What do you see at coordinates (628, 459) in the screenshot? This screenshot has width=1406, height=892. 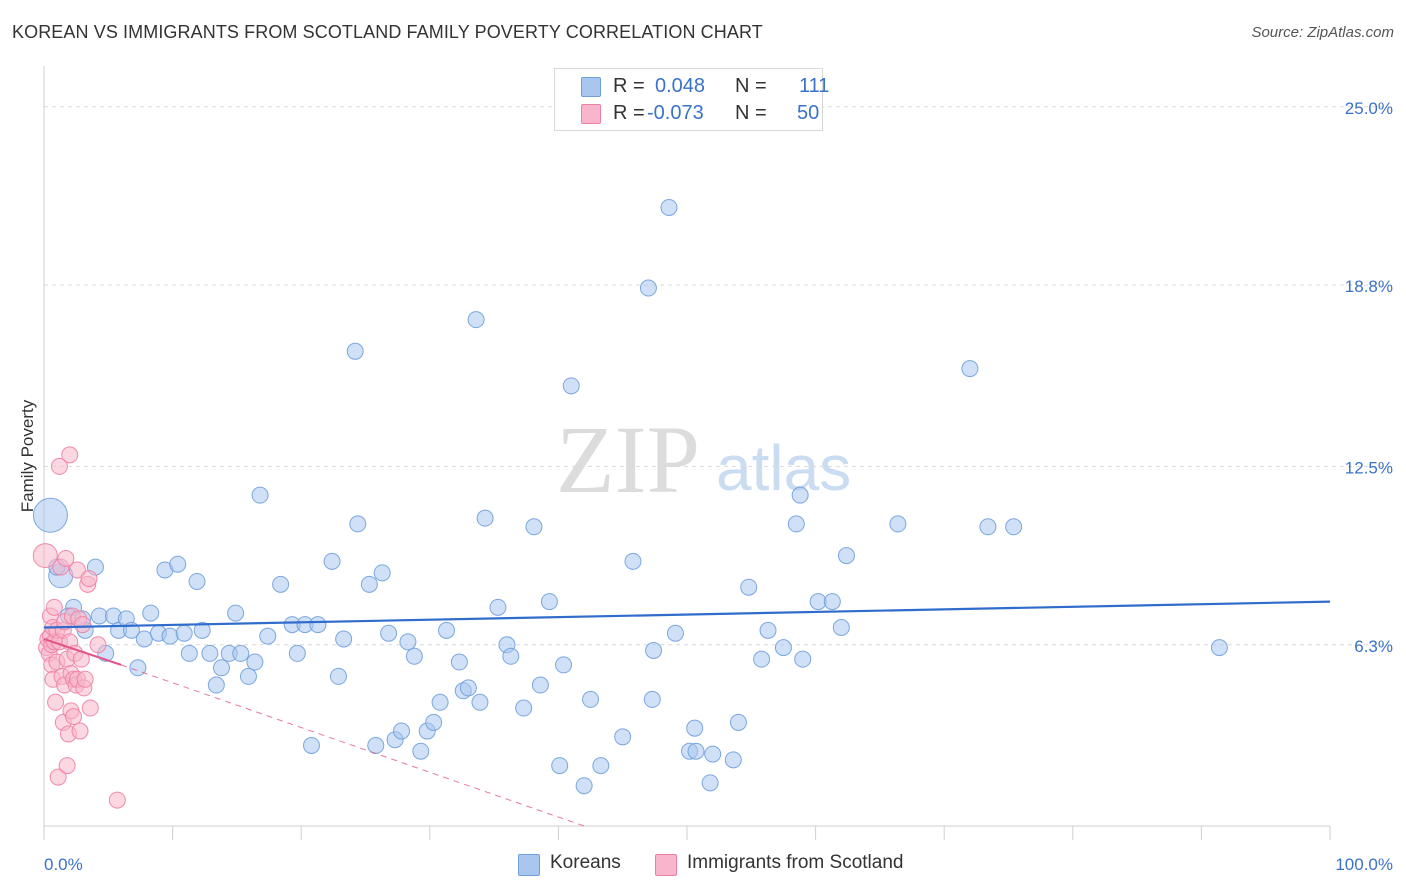 I see `watermark-zip: ZIP` at bounding box center [628, 459].